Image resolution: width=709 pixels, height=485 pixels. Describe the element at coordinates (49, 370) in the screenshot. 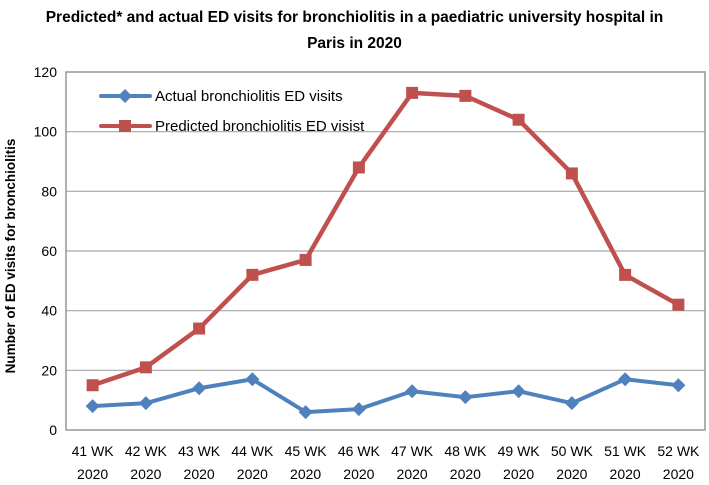

I see `y-axis-tick-label: 20` at that location.